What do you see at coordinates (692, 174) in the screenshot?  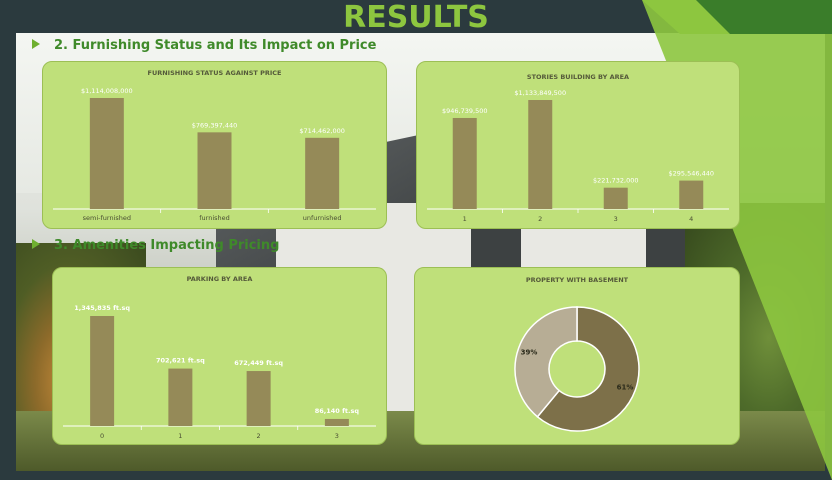 I see `bar-value-label: $295,546,440` at bounding box center [692, 174].